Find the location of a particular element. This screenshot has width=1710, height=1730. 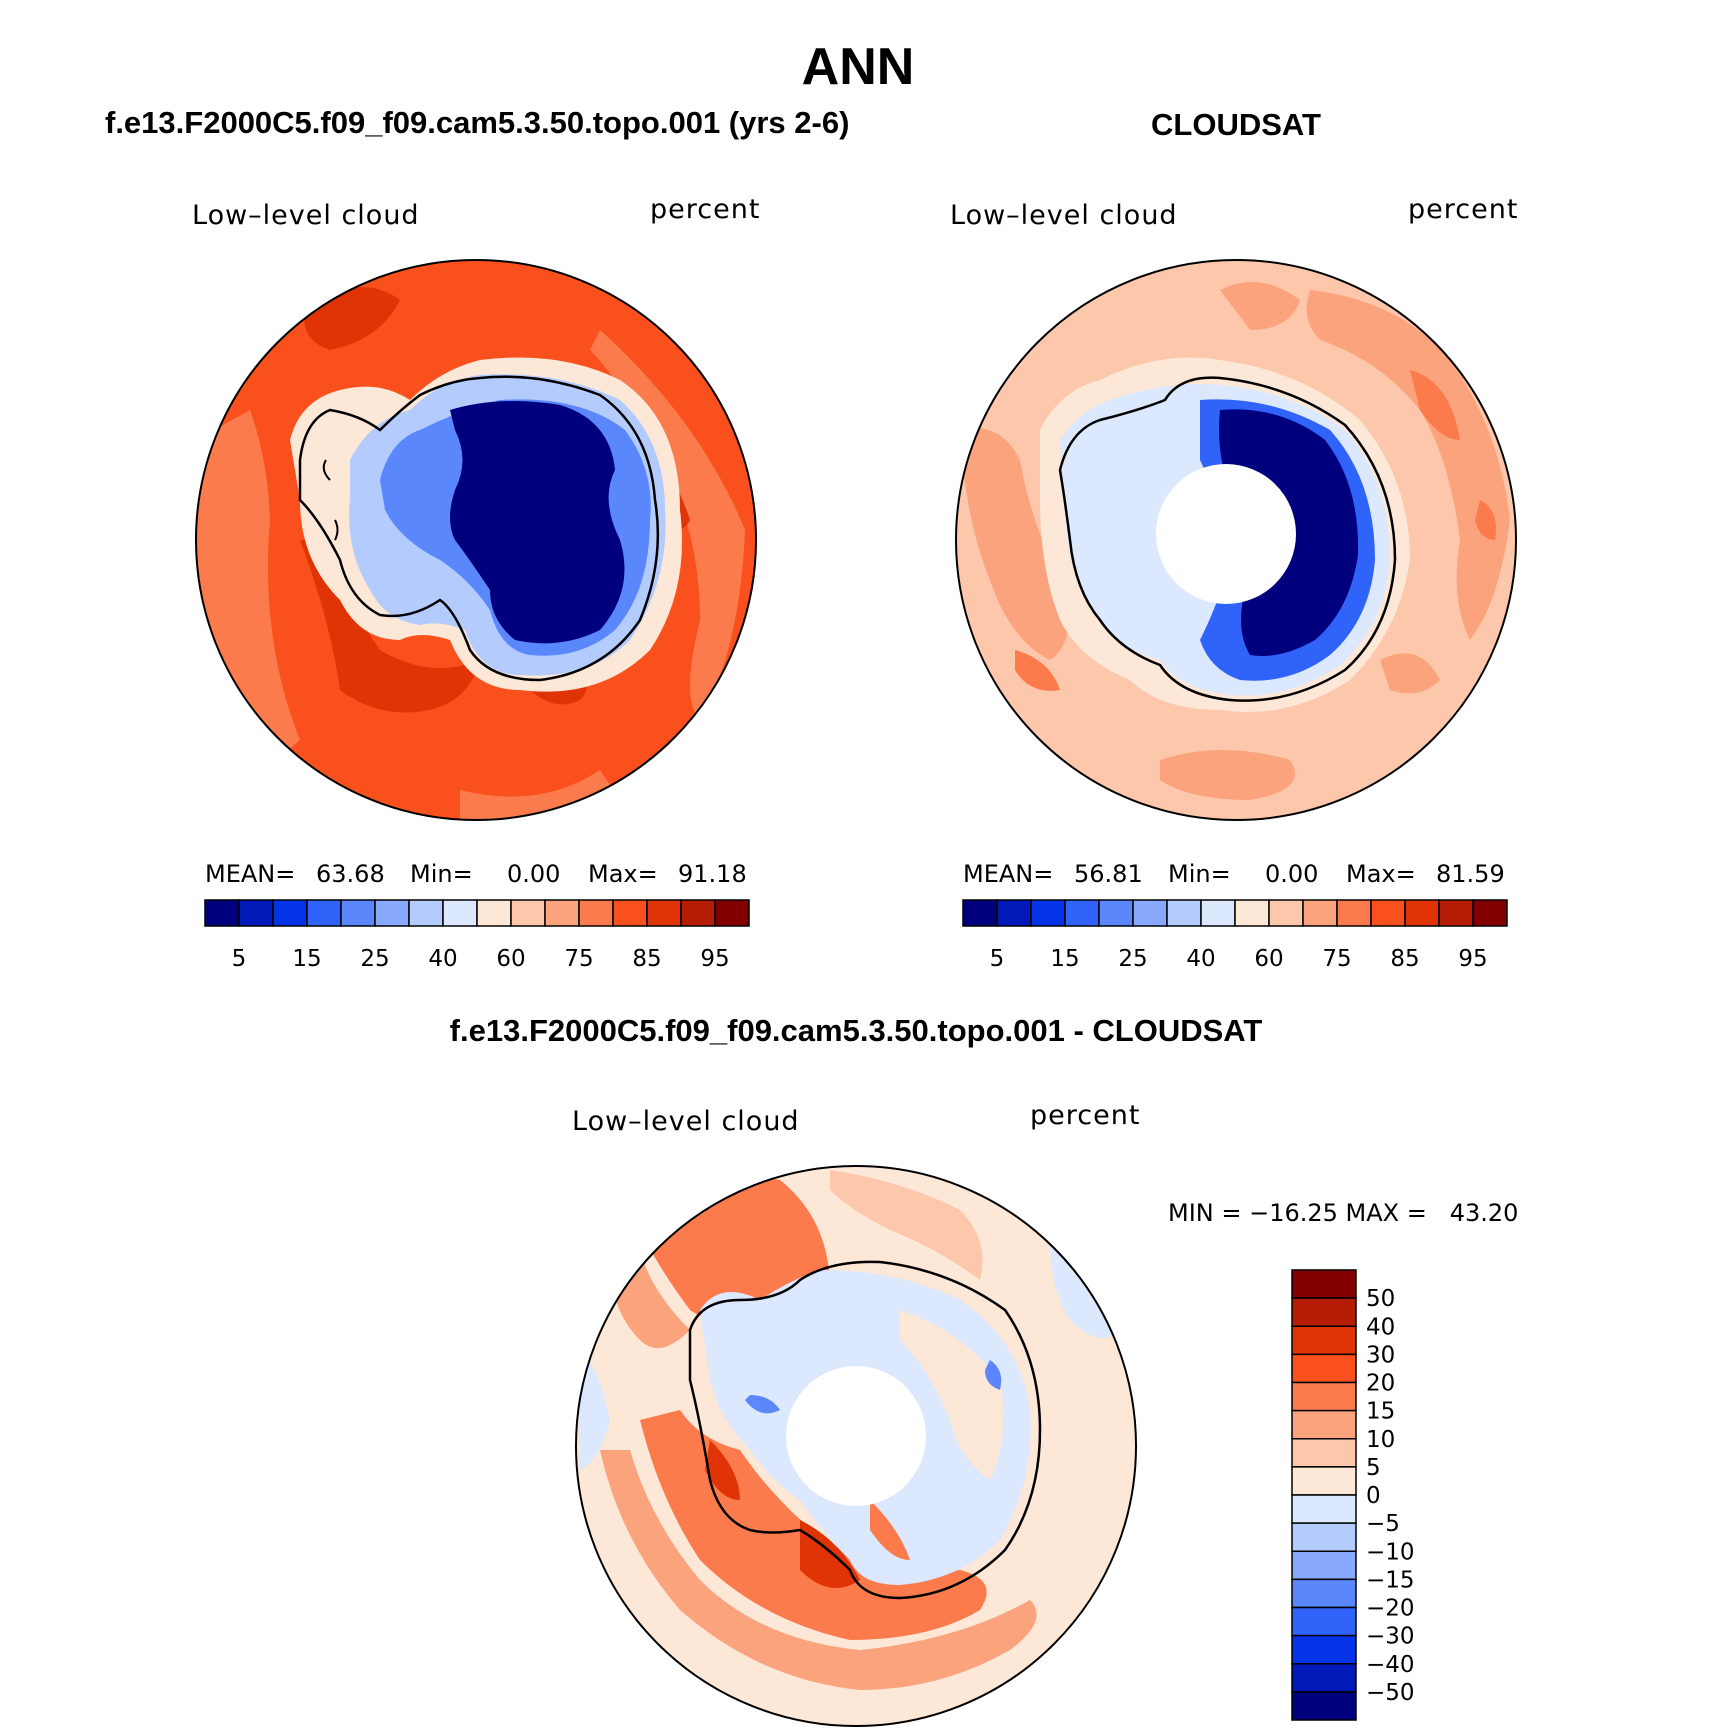

panel-diff-colorbar-tick-label: −15 is located at coordinates (1390, 1580).